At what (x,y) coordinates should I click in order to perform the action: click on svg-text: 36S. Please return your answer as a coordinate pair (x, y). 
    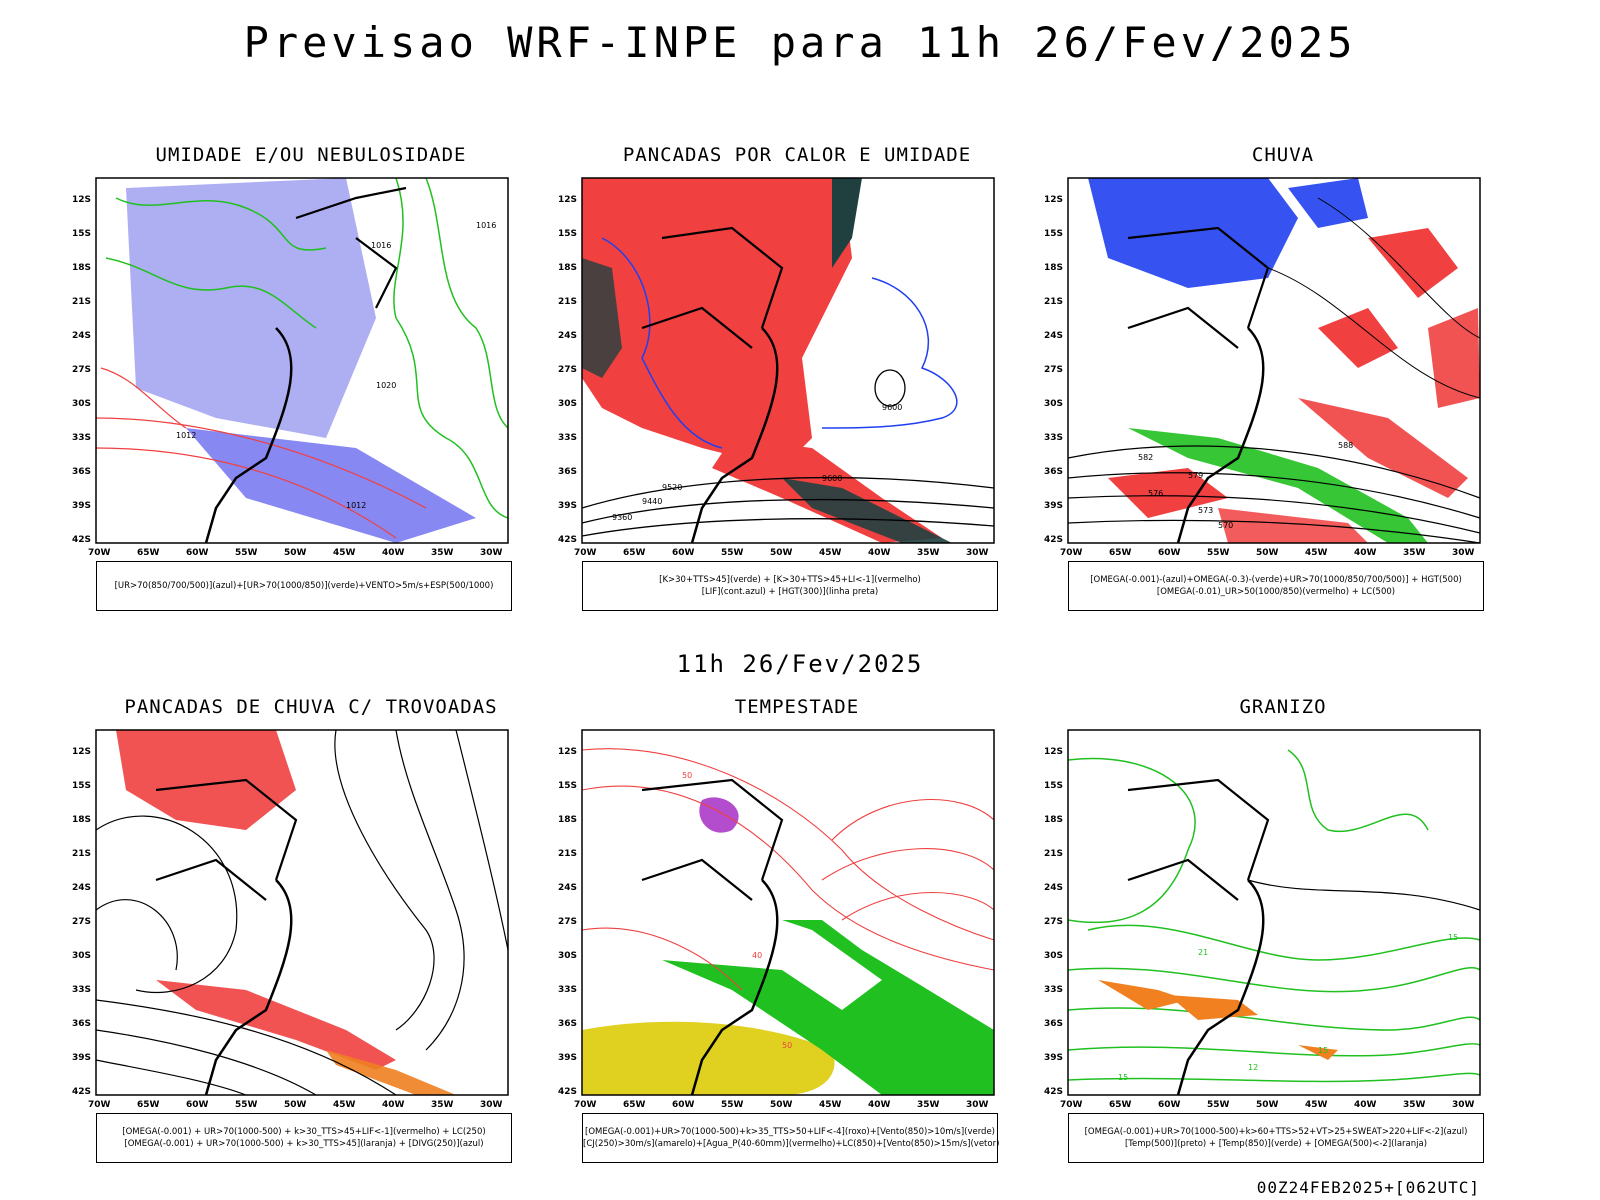
    Looking at the image, I should click on (567, 472).